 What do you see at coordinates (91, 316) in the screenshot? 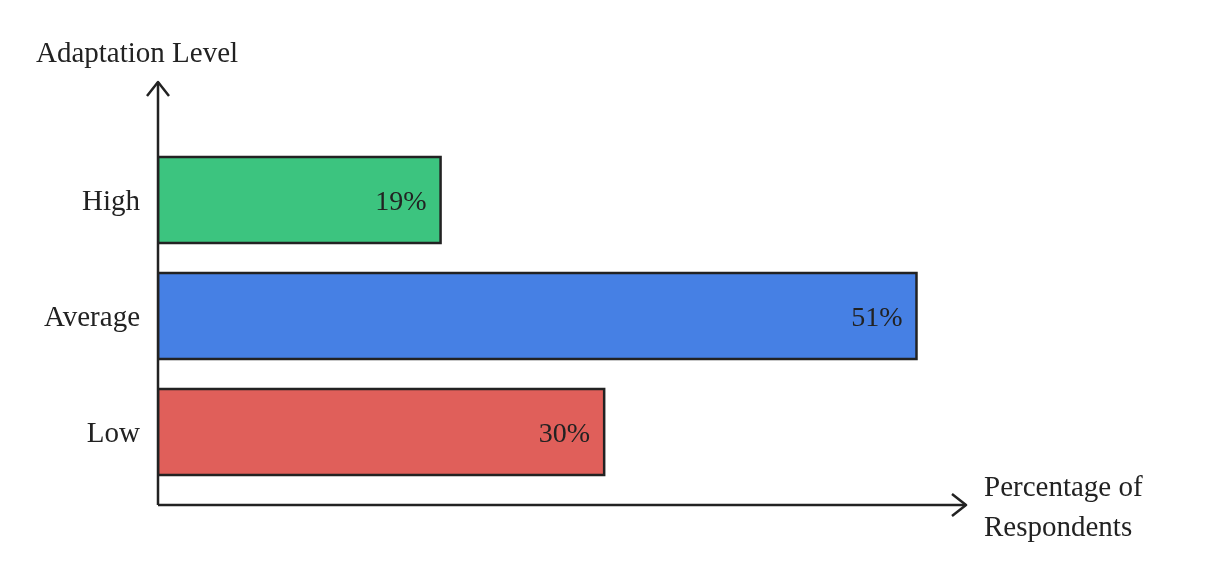
I see `y-tick-label: Average` at bounding box center [91, 316].